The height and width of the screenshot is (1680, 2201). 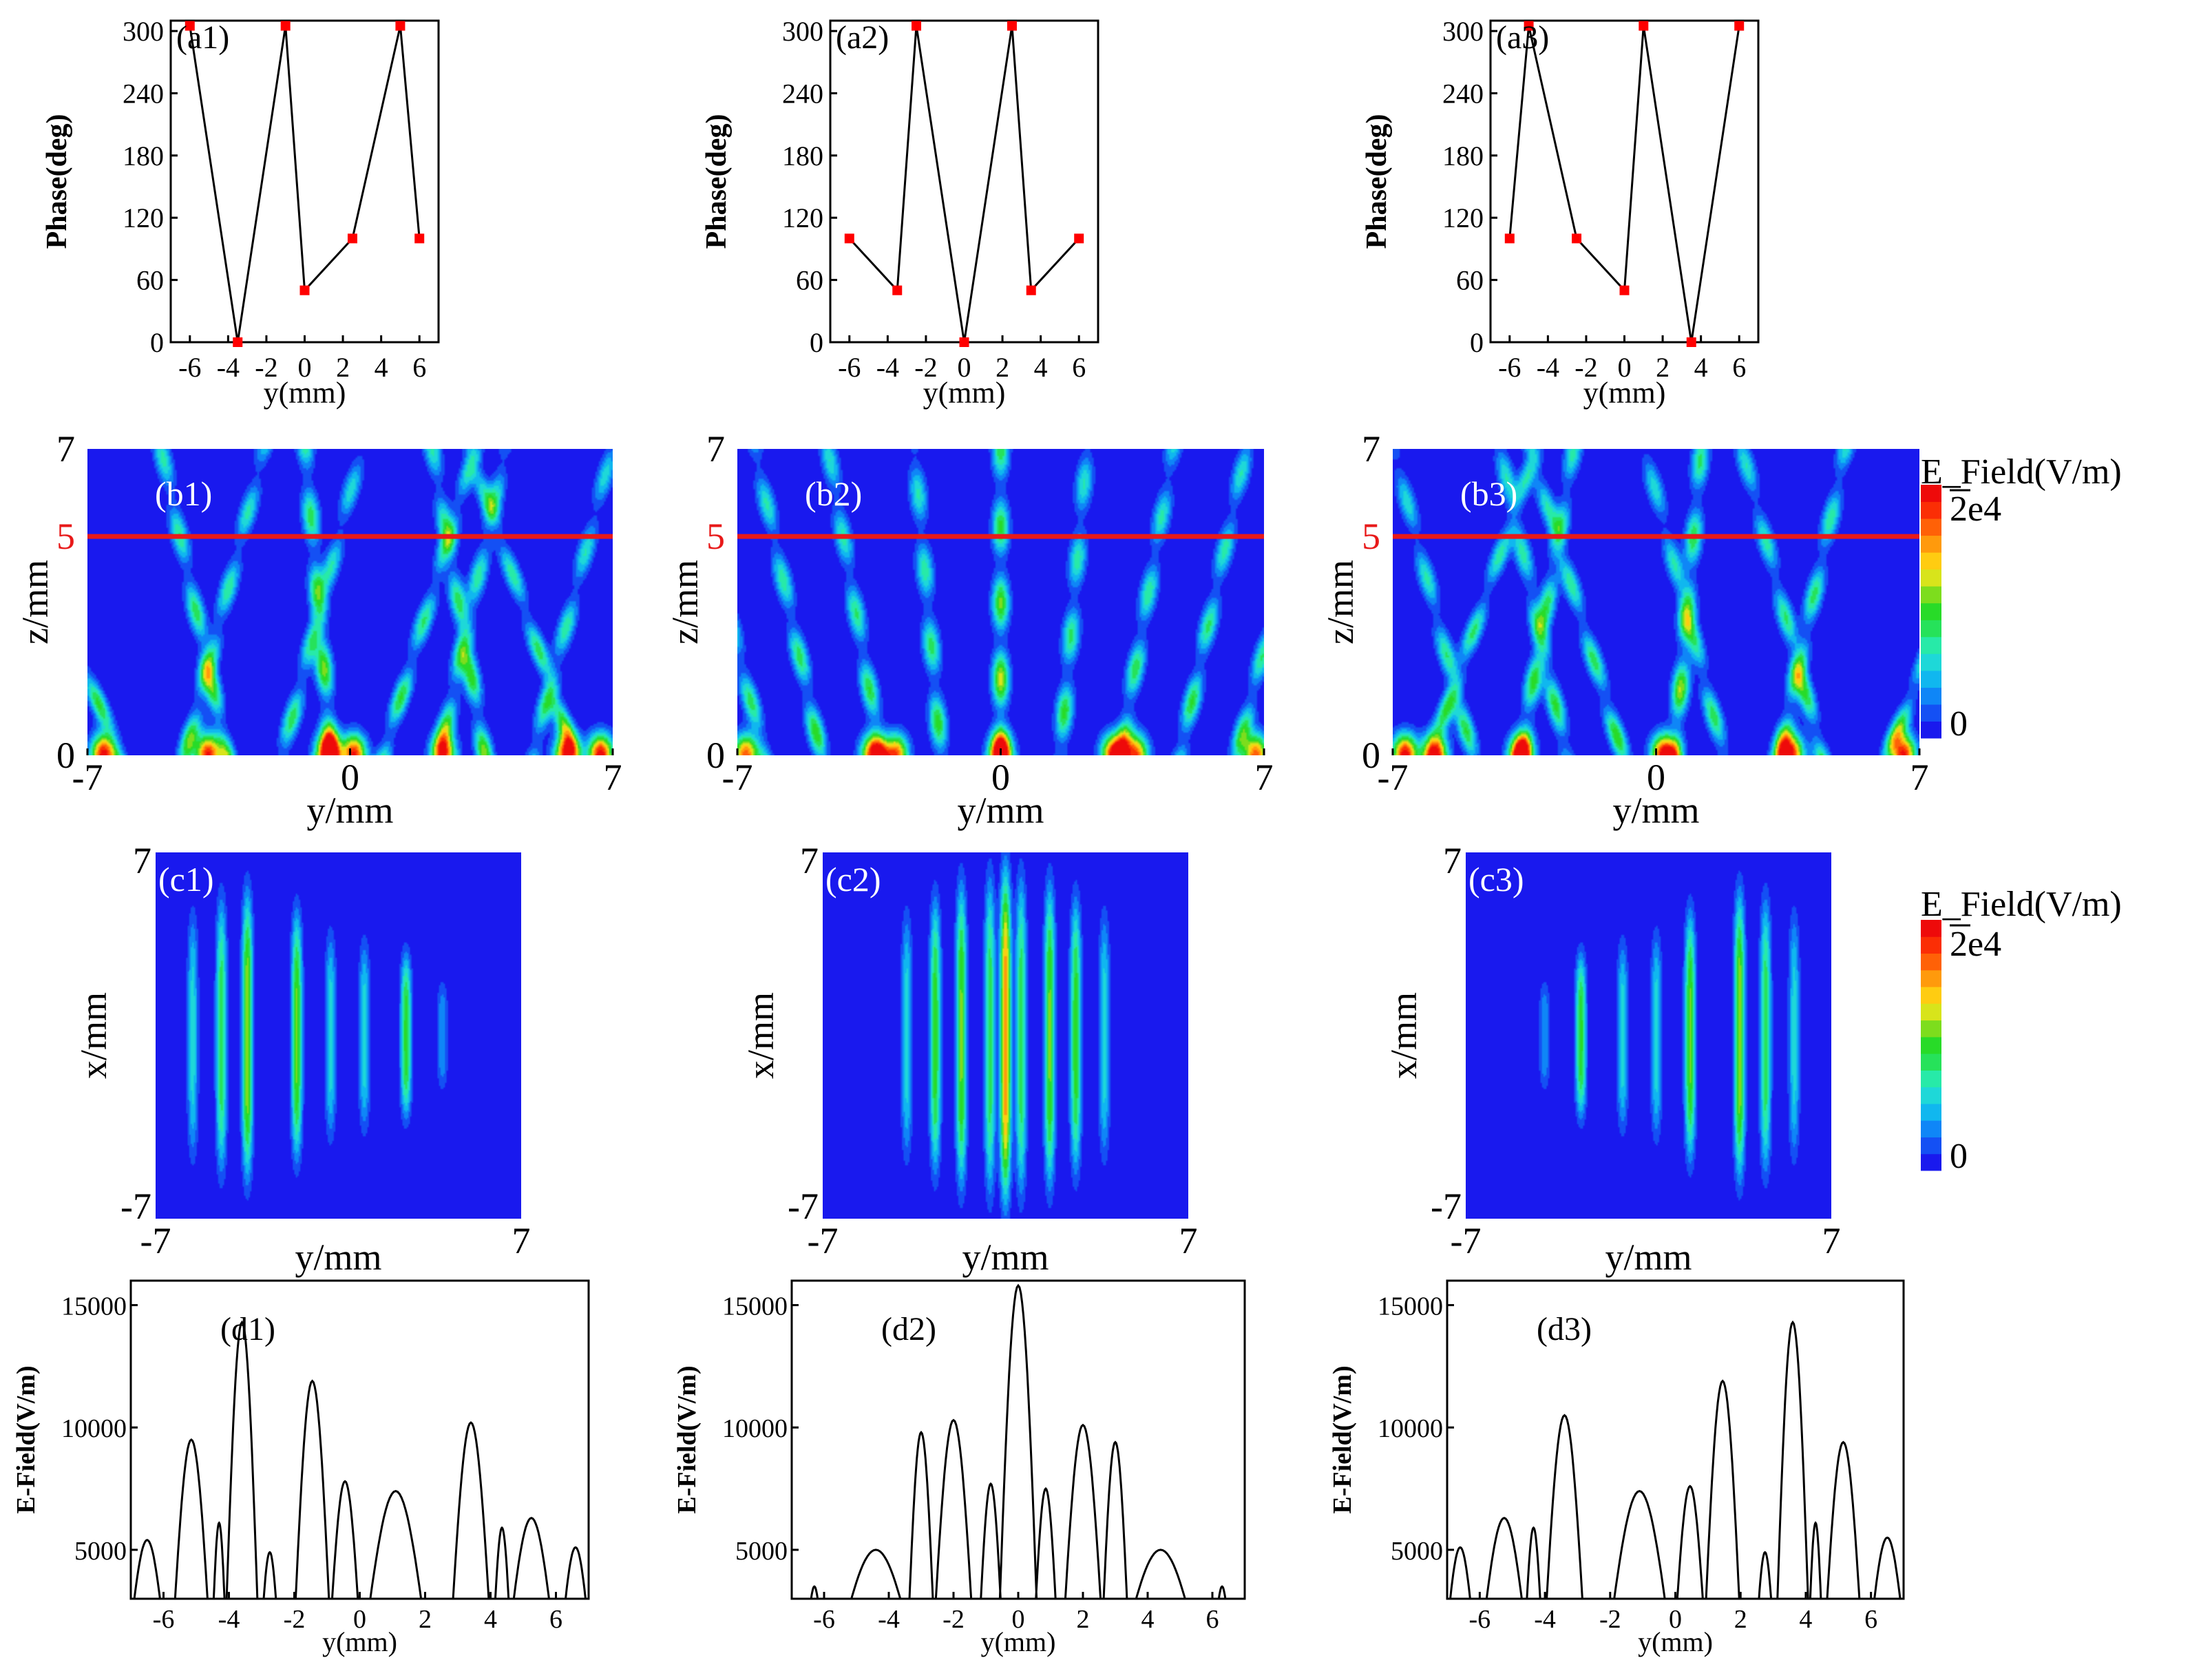 What do you see at coordinates (203, 37) in the screenshot?
I see `panel-label: (a1)` at bounding box center [203, 37].